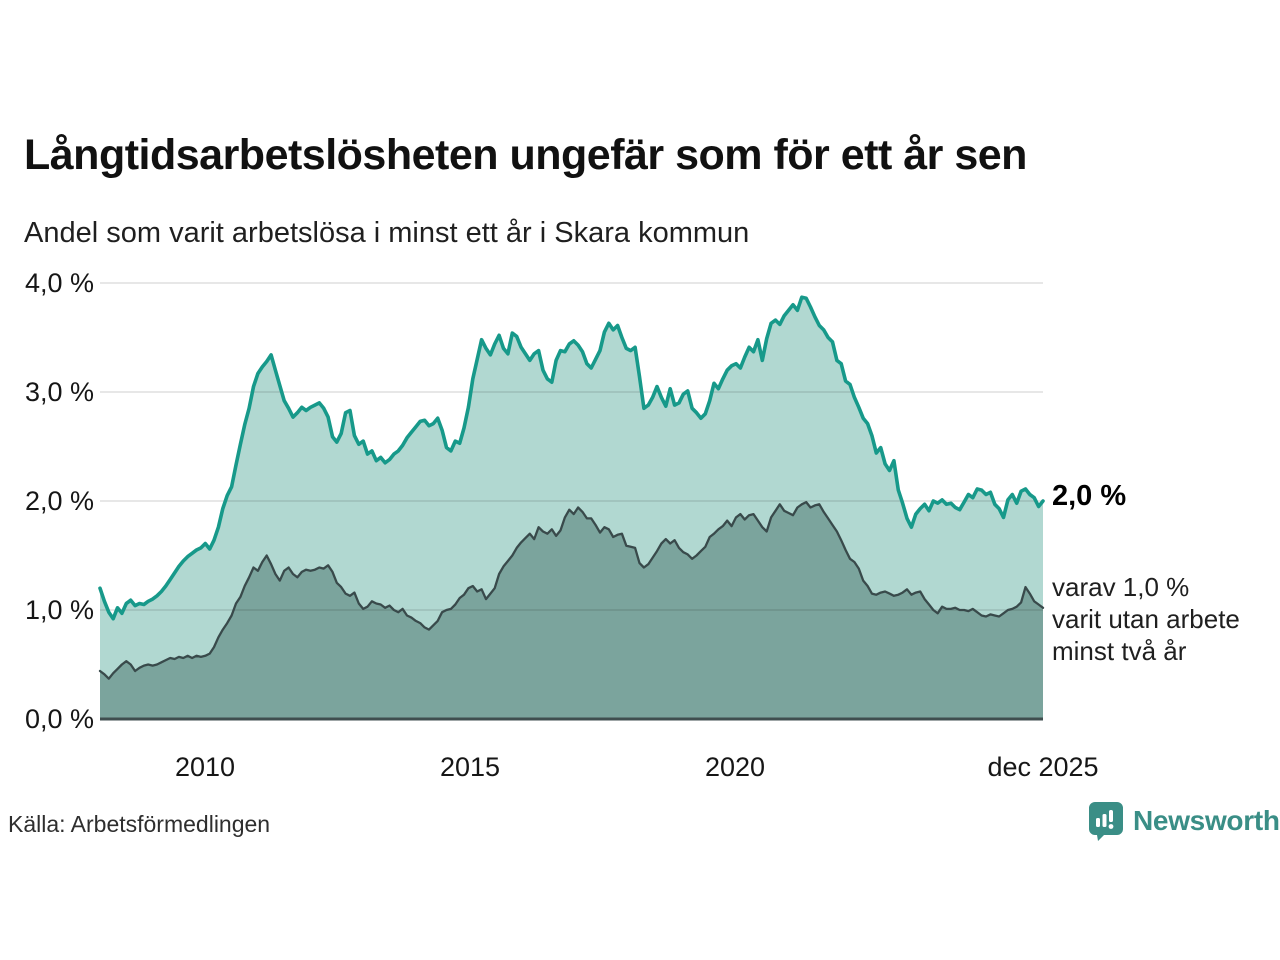 This screenshot has width=1280, height=960. Describe the element at coordinates (1089, 496) in the screenshot. I see `end-value-annotation: 2,0 %` at that location.